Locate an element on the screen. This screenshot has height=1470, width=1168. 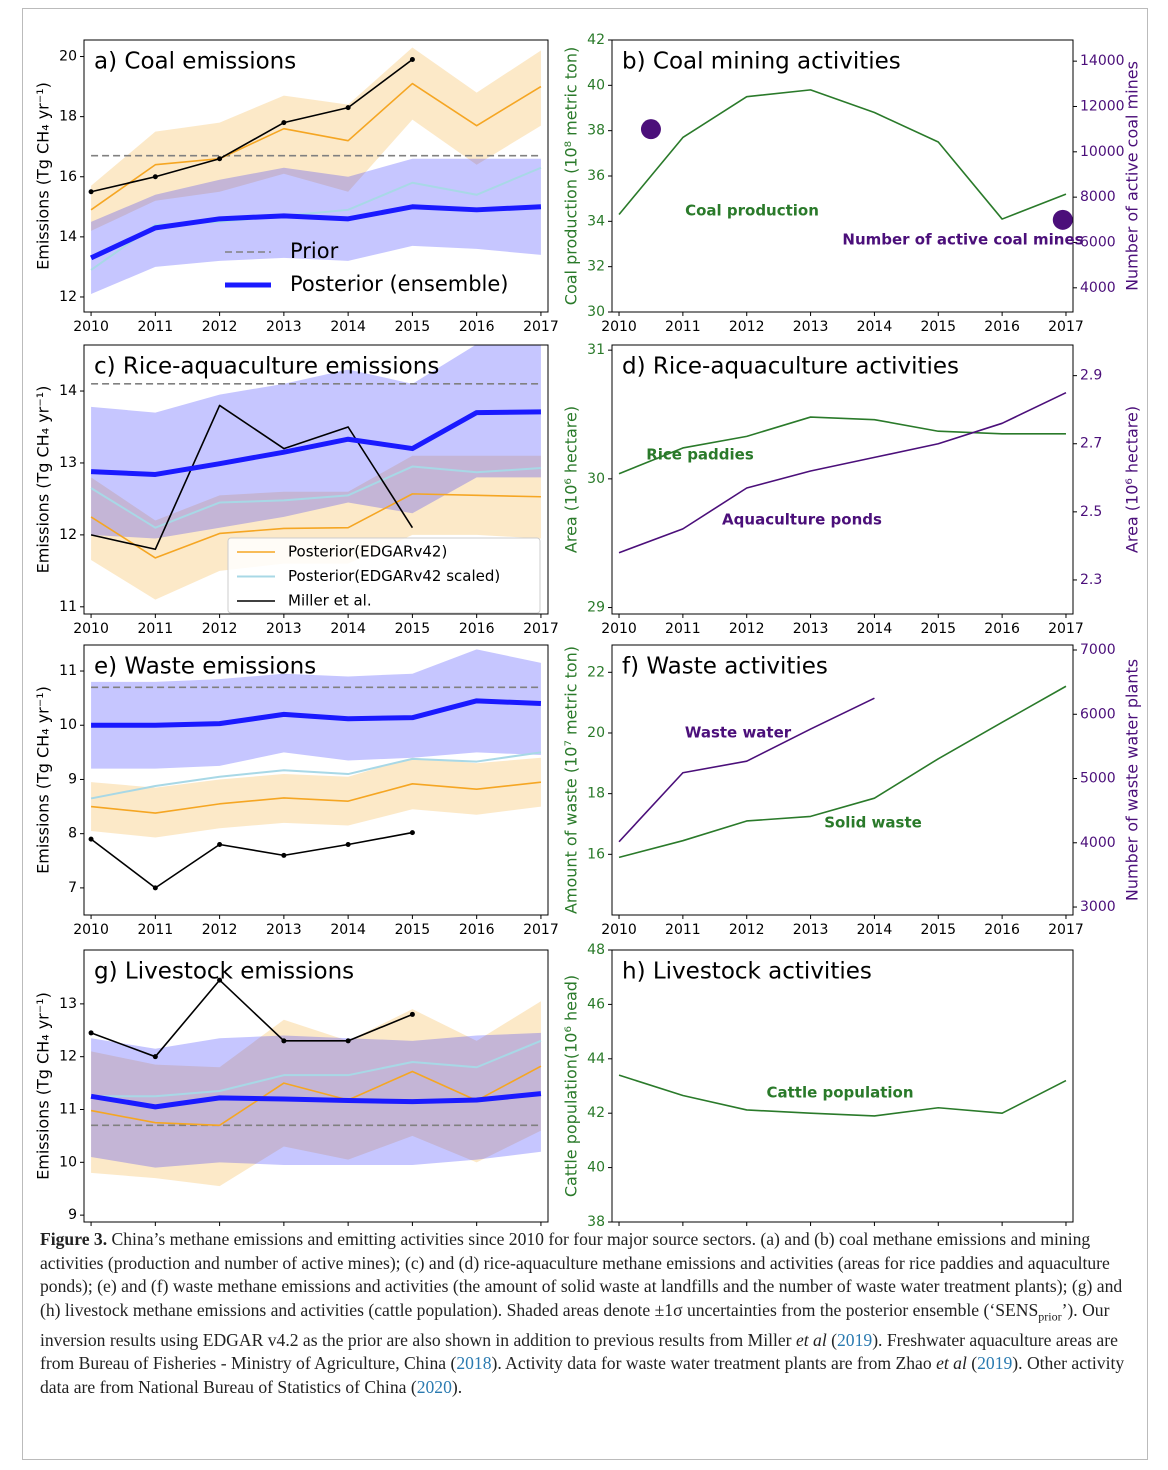
legend: Prior Posterior (ensemble) is located at coordinates (367, 267).